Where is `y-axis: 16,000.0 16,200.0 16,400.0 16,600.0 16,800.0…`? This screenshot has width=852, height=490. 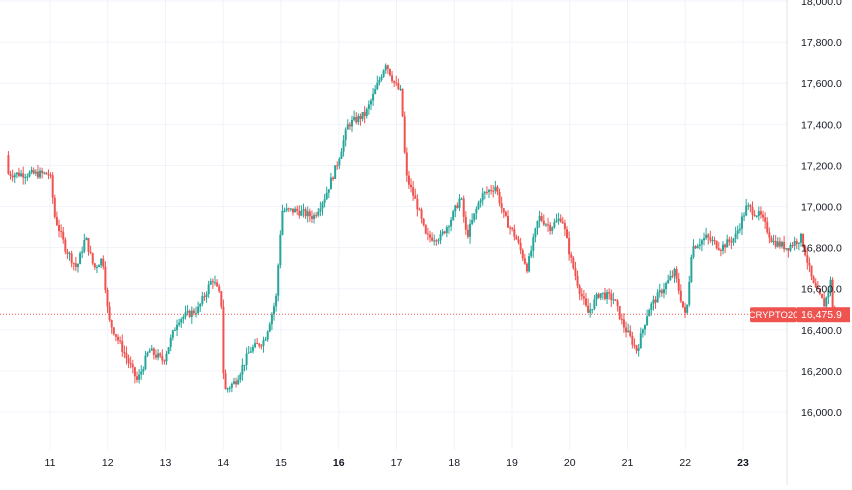
y-axis: 16,000.0 16,200.0 16,400.0 16,600.0 16,800.0… is located at coordinates (821, 209).